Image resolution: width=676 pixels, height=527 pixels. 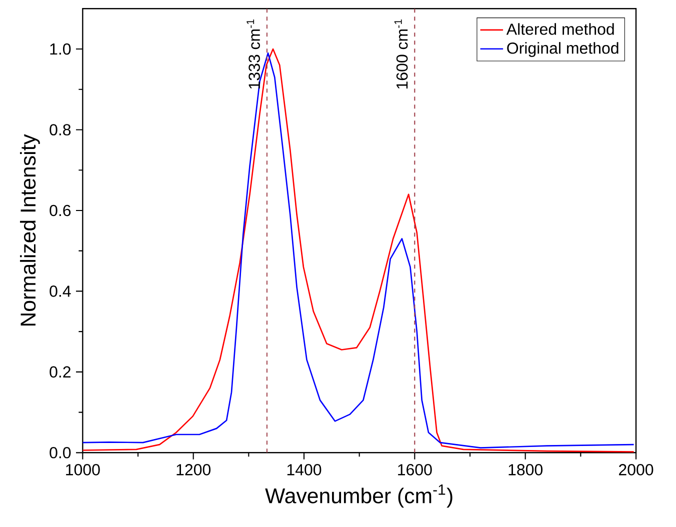 I want to click on x-tick-label: 1000, so click(x=83, y=470).